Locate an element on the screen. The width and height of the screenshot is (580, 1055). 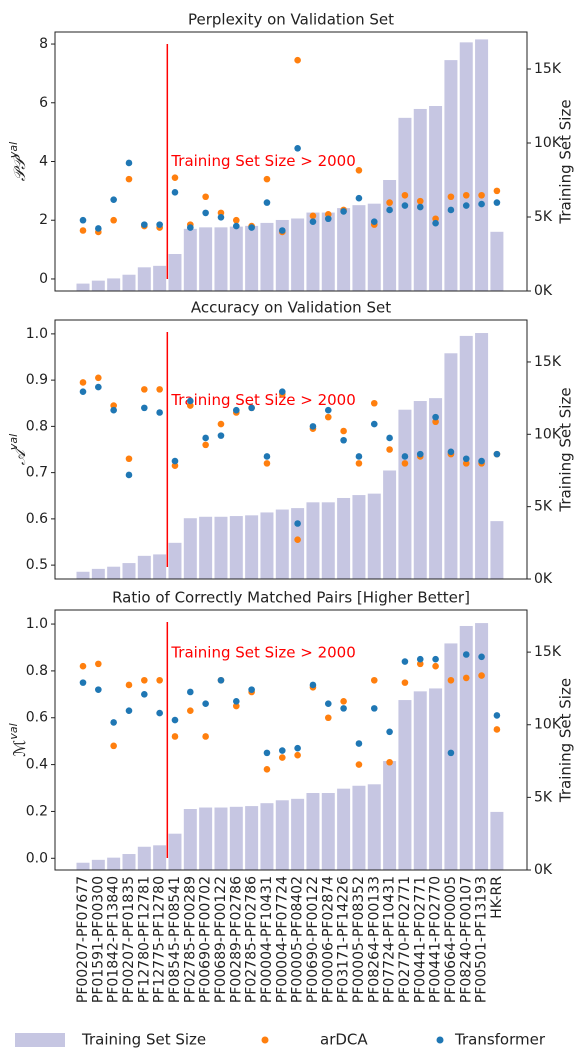
y-tick-label: 0.7 is located at coordinates (37, 473).